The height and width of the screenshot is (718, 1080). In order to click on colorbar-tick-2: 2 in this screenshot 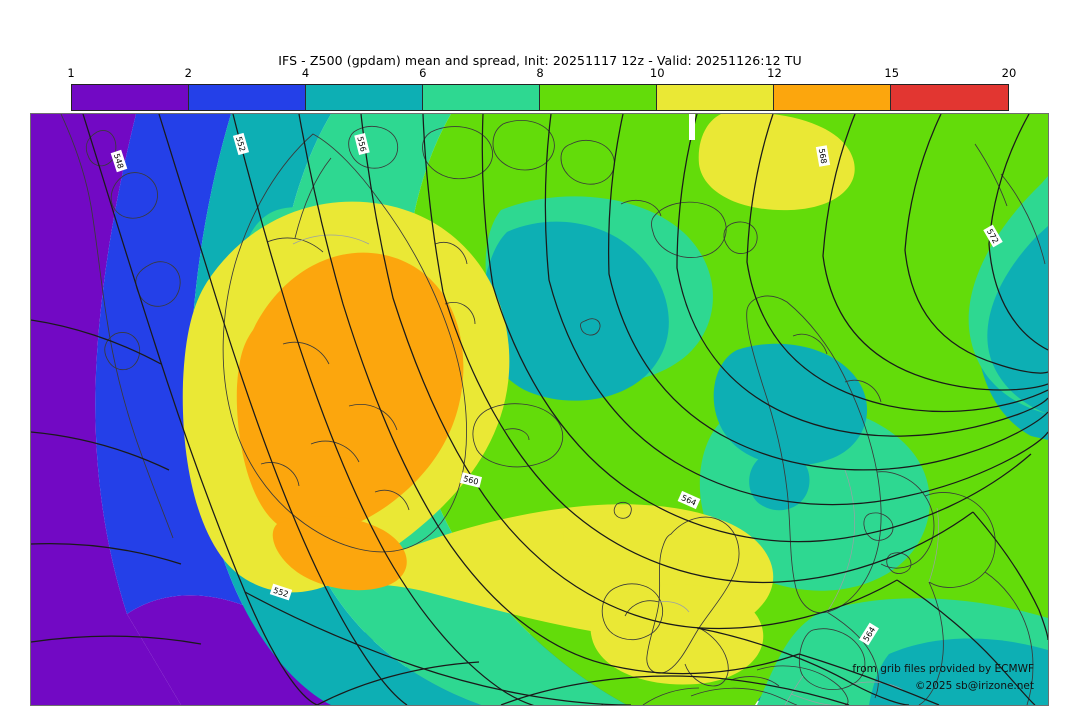, I will do `click(188, 73)`.